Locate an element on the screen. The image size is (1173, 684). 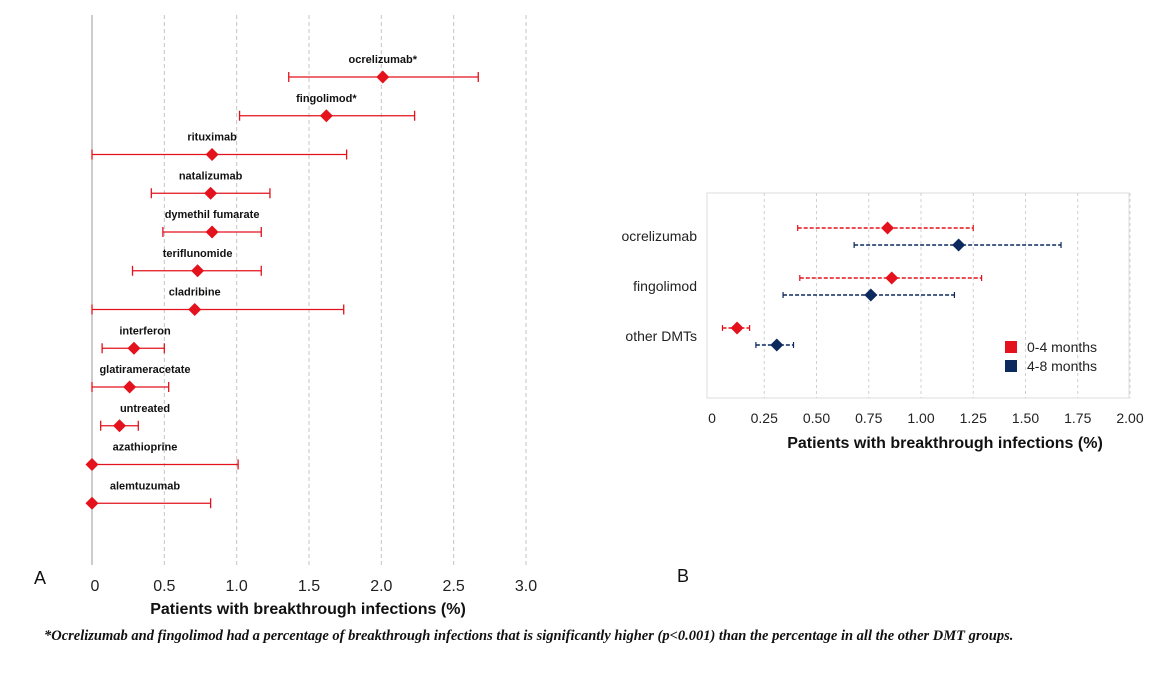
chart-b-x-tick-label: 0.75 is located at coordinates (868, 418).